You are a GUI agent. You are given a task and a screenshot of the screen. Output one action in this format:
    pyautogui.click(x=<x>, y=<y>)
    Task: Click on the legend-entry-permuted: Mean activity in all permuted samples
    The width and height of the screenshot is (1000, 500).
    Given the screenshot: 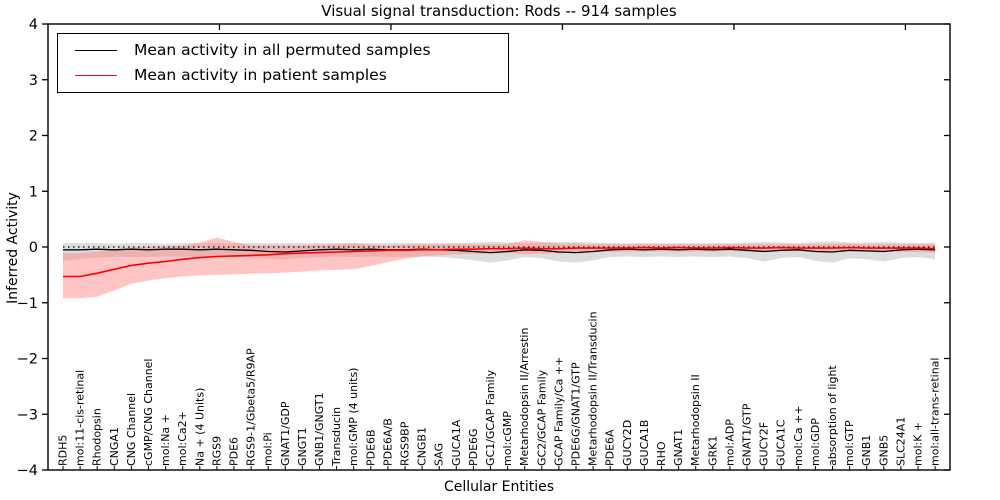 What is the action you would take?
    pyautogui.click(x=283, y=50)
    